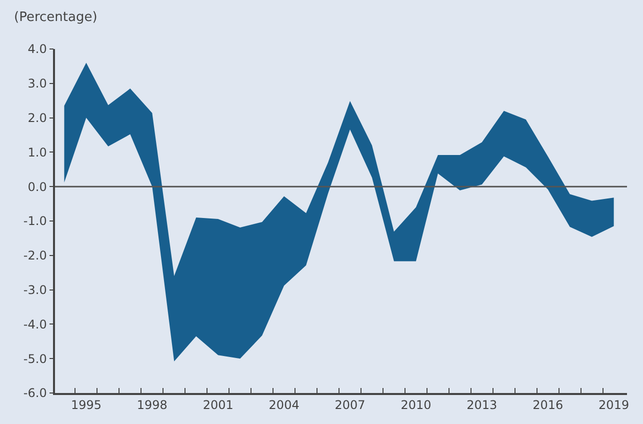 The height and width of the screenshot is (424, 643). What do you see at coordinates (35, 290) in the screenshot?
I see `y-tick-label: -3.0` at bounding box center [35, 290].